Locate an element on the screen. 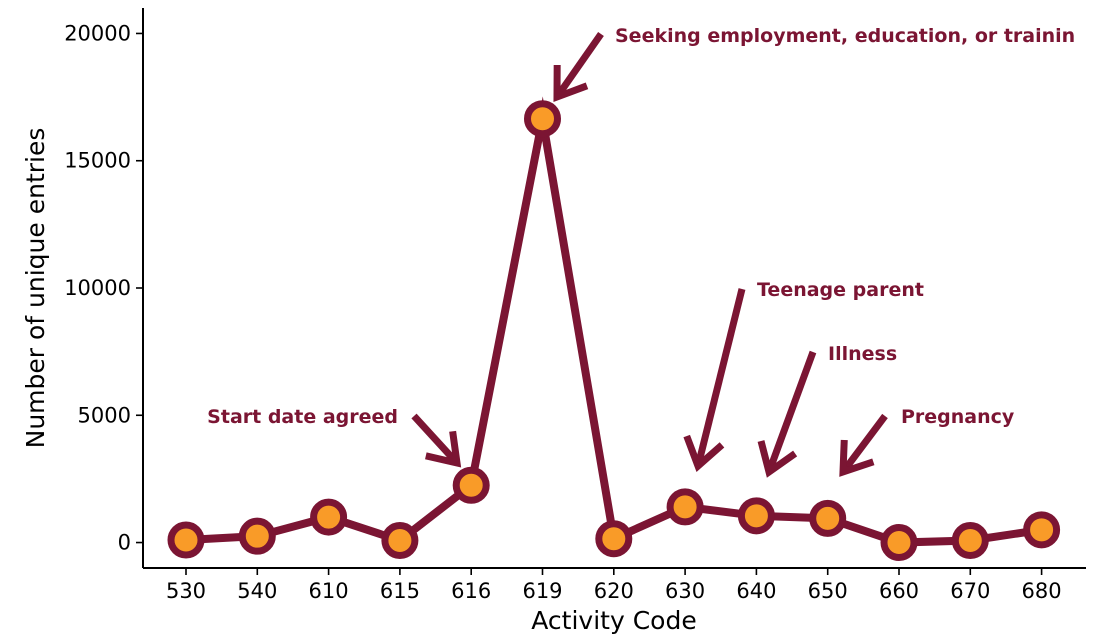 Image resolution: width=1111 pixels, height=634 pixels. x-tick-label: 630 is located at coordinates (685, 591).